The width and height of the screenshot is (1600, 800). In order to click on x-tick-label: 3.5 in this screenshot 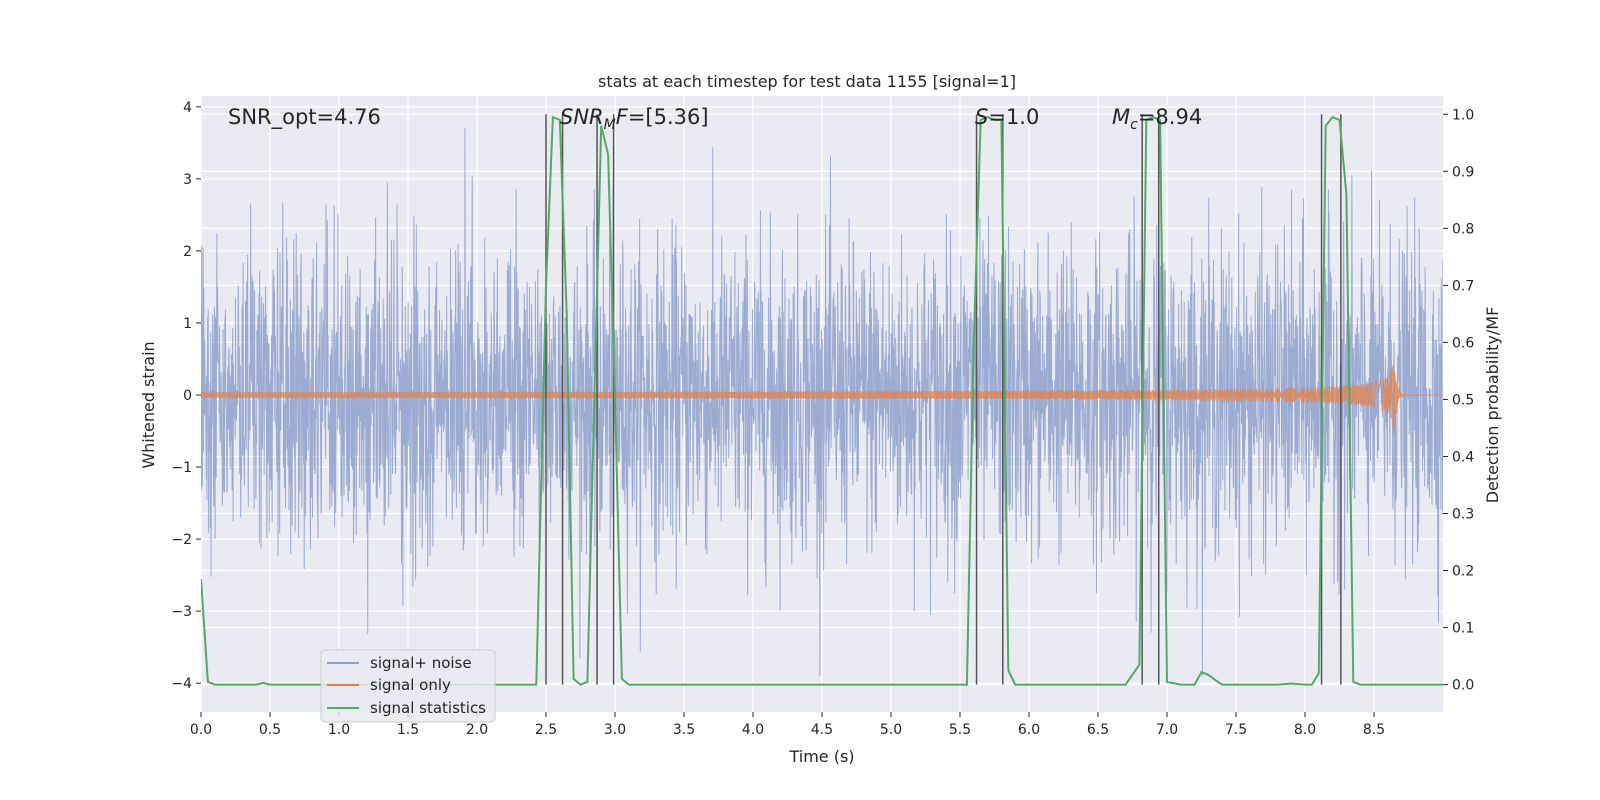, I will do `click(684, 730)`.